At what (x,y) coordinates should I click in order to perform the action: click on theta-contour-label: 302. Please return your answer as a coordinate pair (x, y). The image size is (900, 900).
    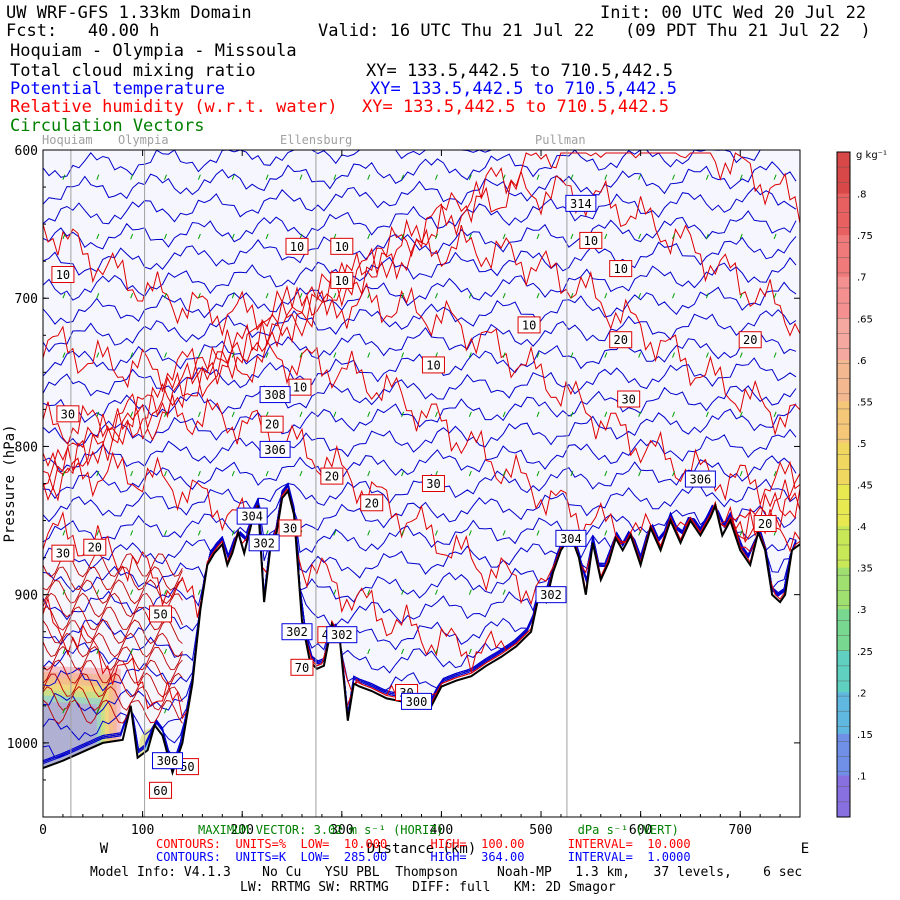
    Looking at the image, I should click on (297, 632).